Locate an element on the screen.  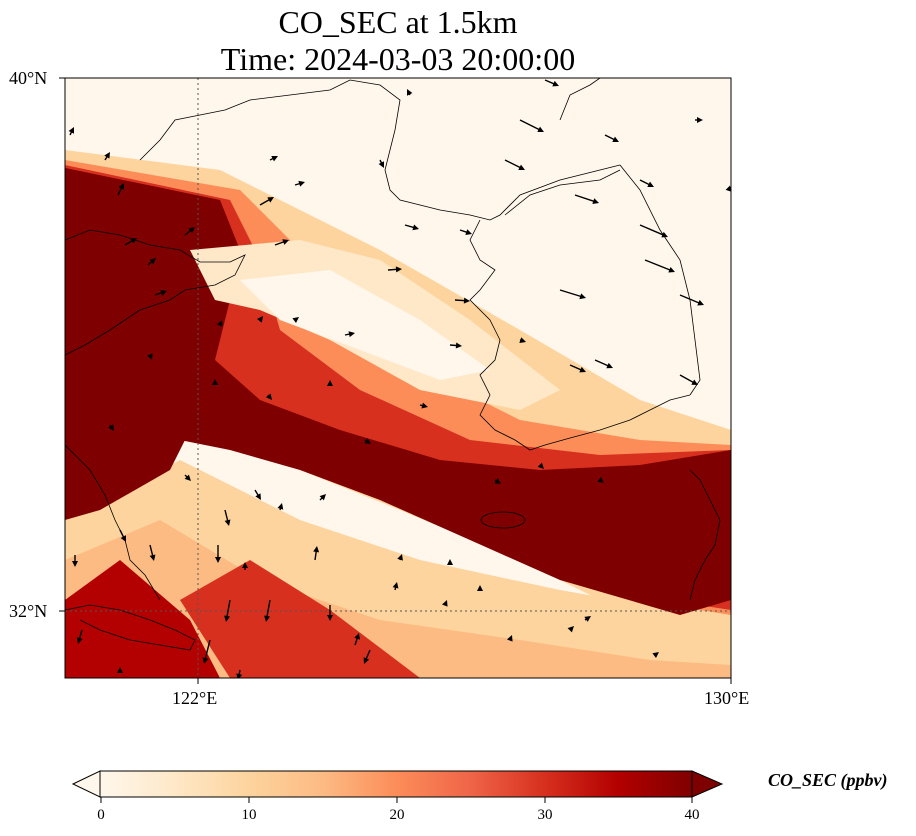
y-tick-label-40n: 40°N is located at coordinates (28, 78).